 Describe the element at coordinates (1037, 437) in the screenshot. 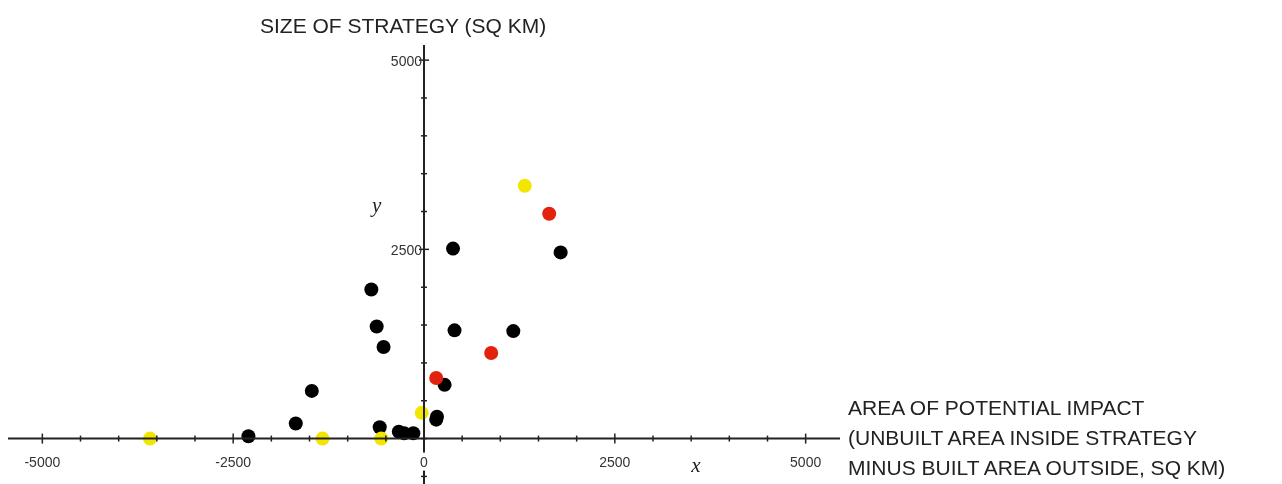

I see `x-axis-title: AREA OF POTENTIAL IMPACT (UNBUILT AREA INSIDE STRATEGY MINUS BUILT AREA OUTSIDE, SQ KM)` at that location.